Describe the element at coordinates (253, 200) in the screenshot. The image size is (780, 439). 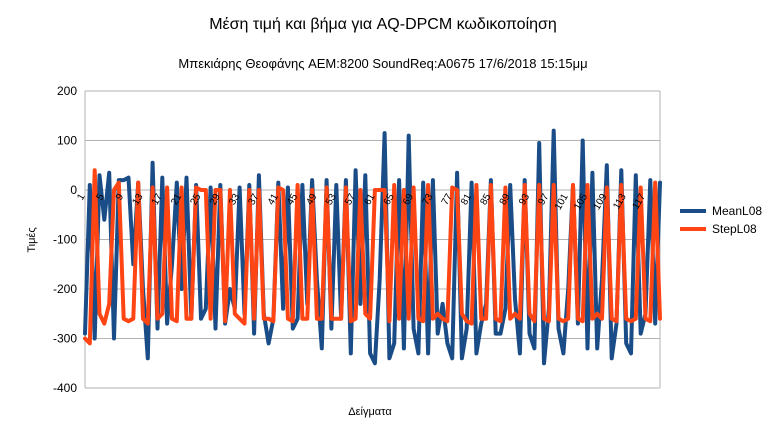
I see `x-tick-label: 37` at that location.